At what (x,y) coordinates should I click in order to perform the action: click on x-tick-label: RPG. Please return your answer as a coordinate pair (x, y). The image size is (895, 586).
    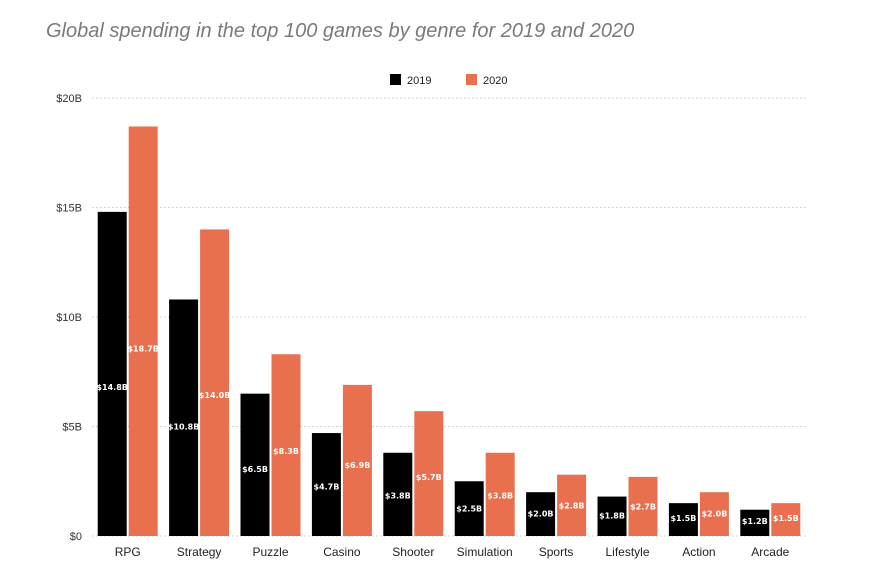
    Looking at the image, I should click on (128, 552).